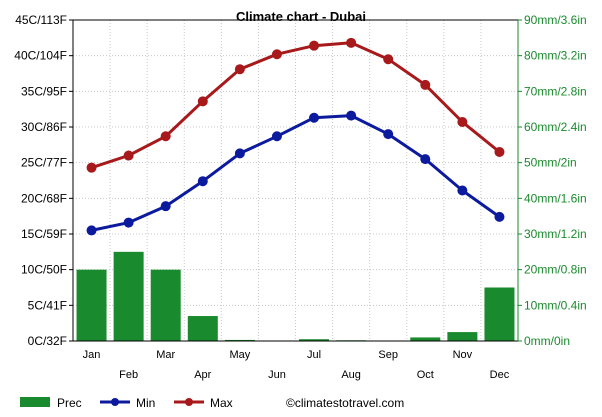 The image size is (602, 417). Describe the element at coordinates (44, 127) in the screenshot. I see `left-tick-label-6: 30C/86F` at that location.